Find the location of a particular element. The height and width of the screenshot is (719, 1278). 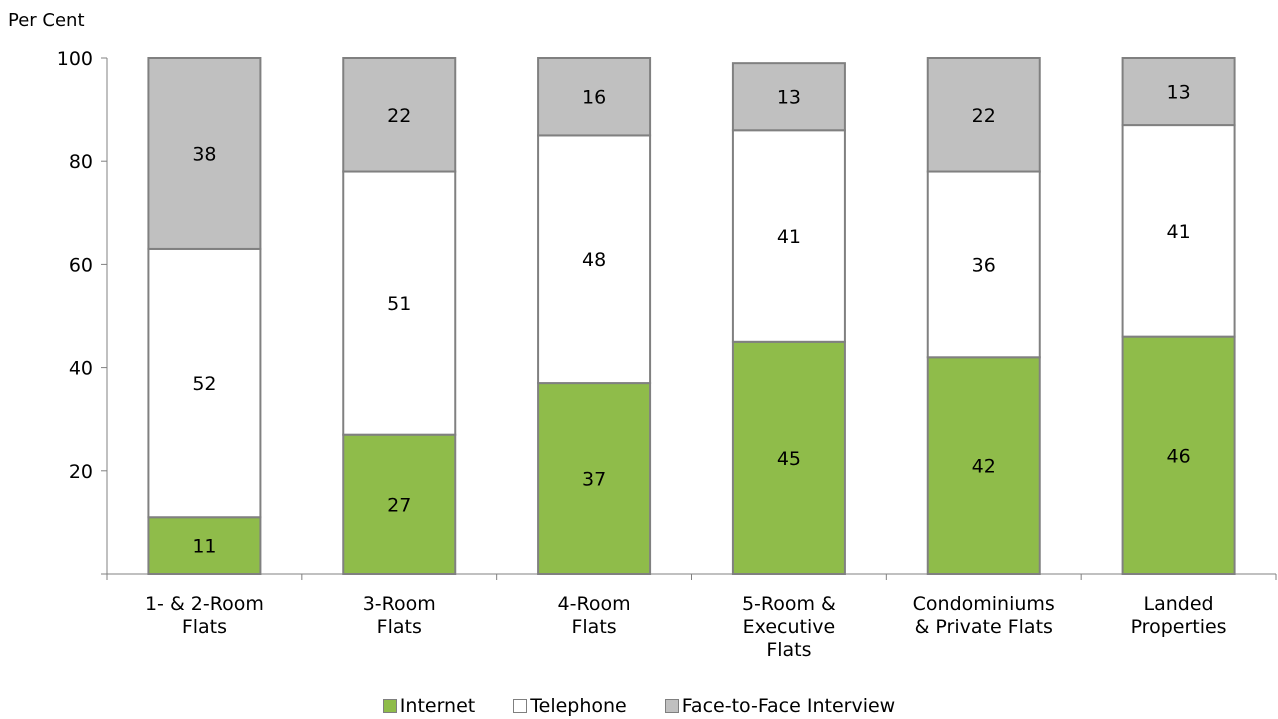

y-tick-label: 100 is located at coordinates (75, 59).